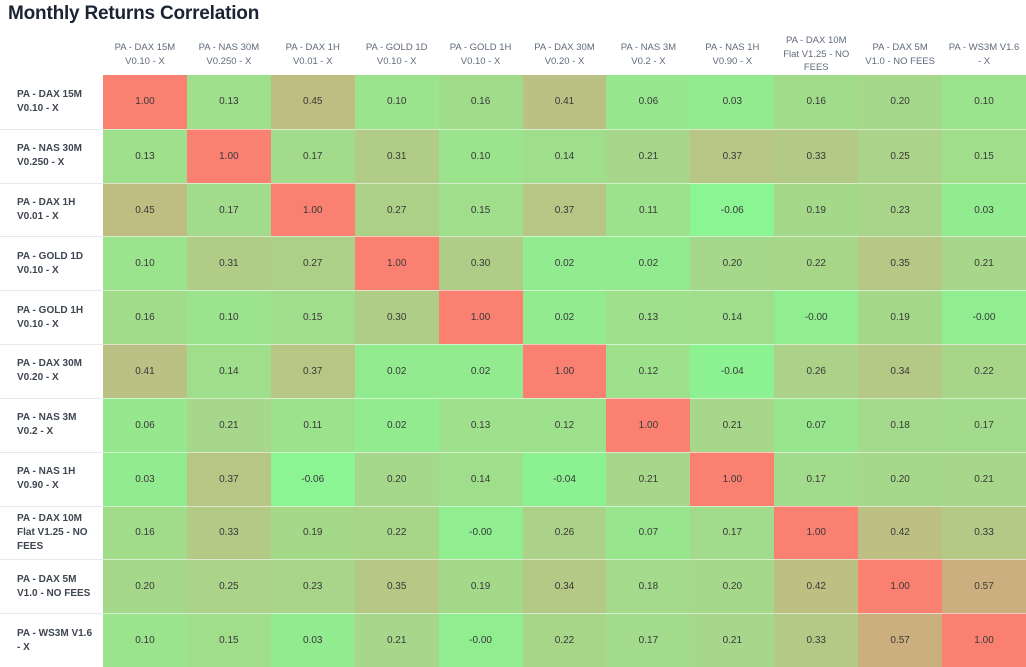  What do you see at coordinates (816, 54) in the screenshot?
I see `column-header: PA - DAX 10M Flat V1.25 - NO FEES` at bounding box center [816, 54].